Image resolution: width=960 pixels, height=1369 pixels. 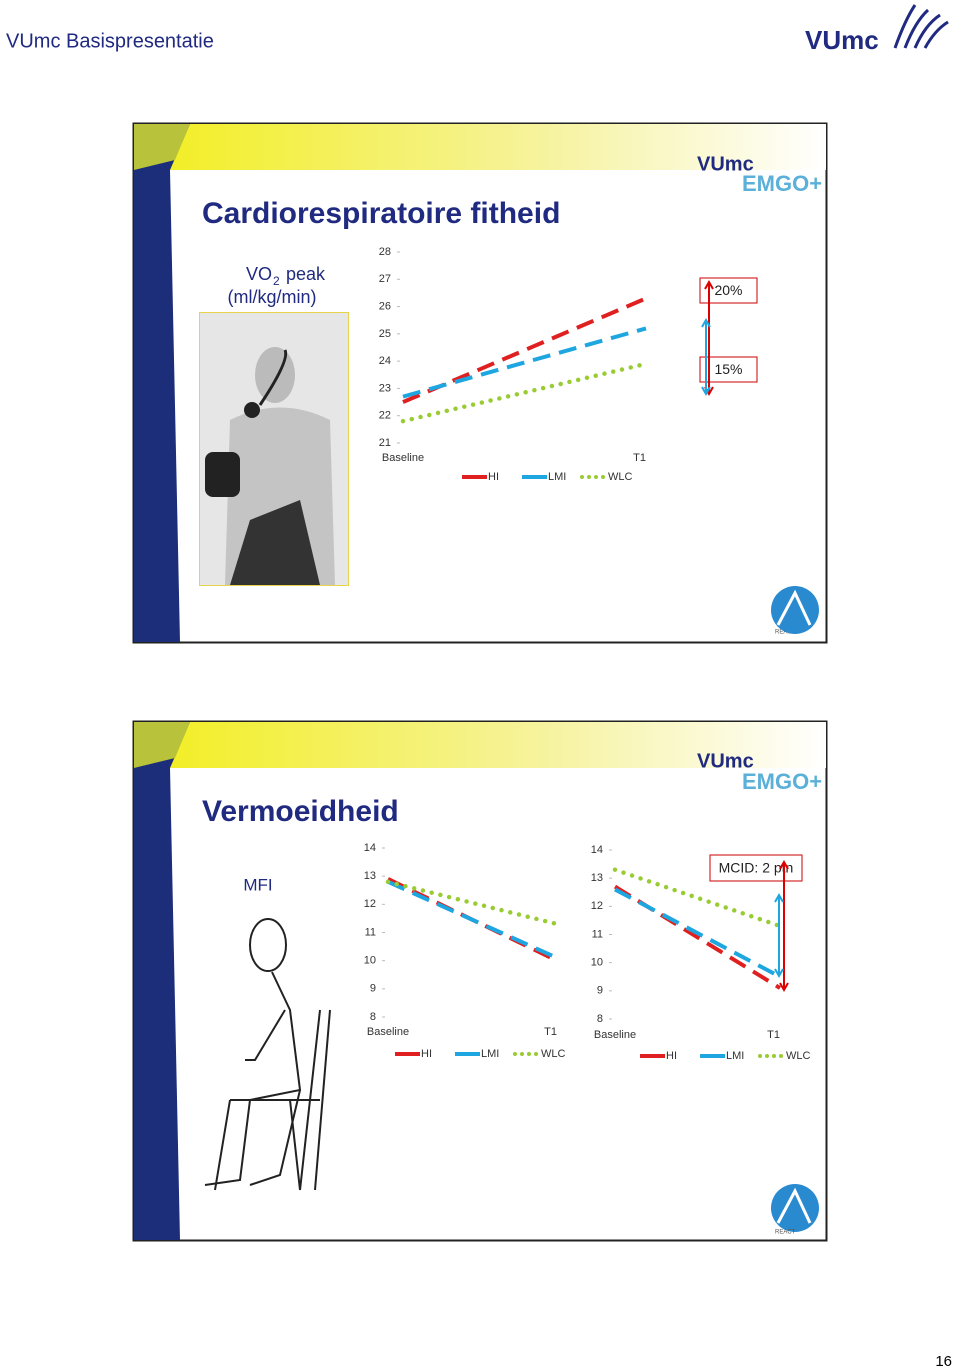 What do you see at coordinates (842, 40) in the screenshot?
I see `header-logo: VUmc` at bounding box center [842, 40].